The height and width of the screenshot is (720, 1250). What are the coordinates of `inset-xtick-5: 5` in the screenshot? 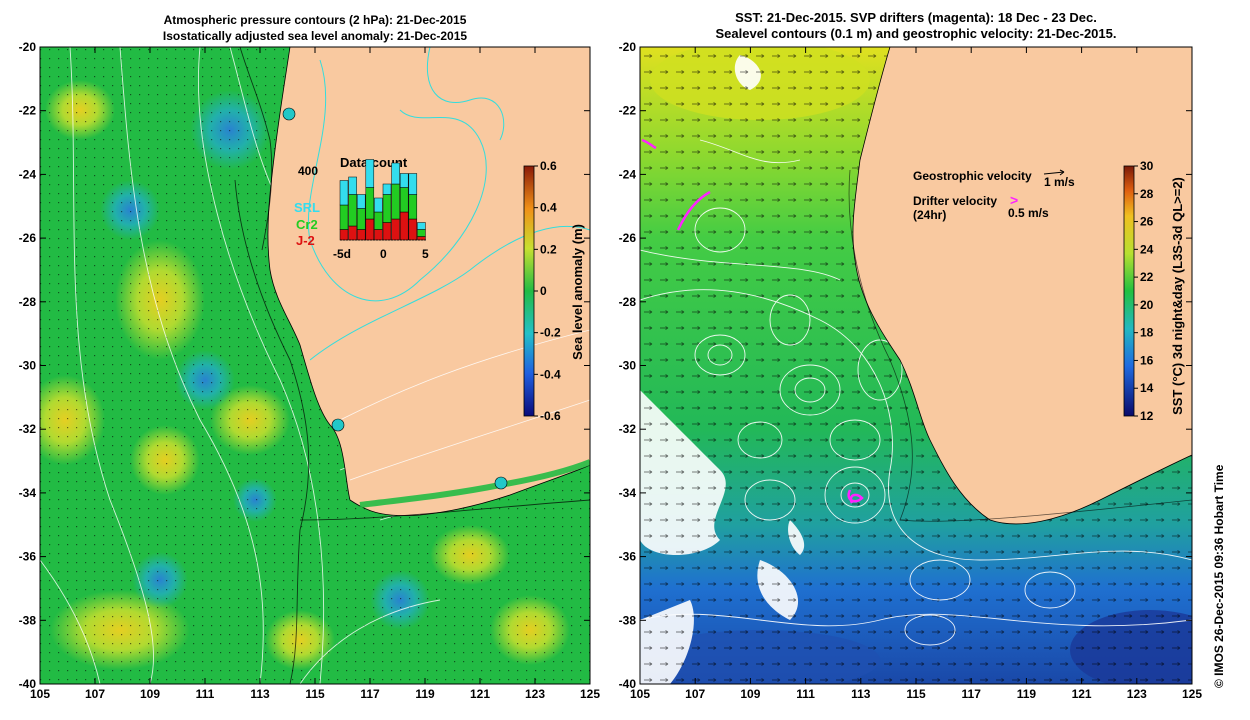 It's located at (425, 254).